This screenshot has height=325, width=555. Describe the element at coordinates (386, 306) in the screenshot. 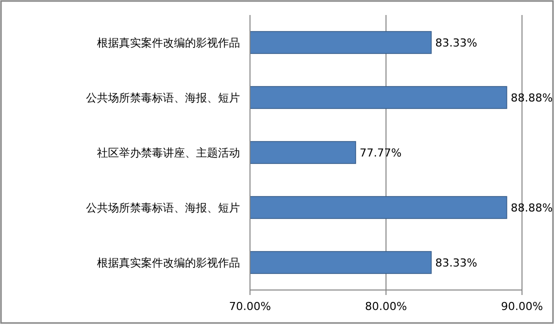

I see `x-tick-label: 80.00%` at that location.